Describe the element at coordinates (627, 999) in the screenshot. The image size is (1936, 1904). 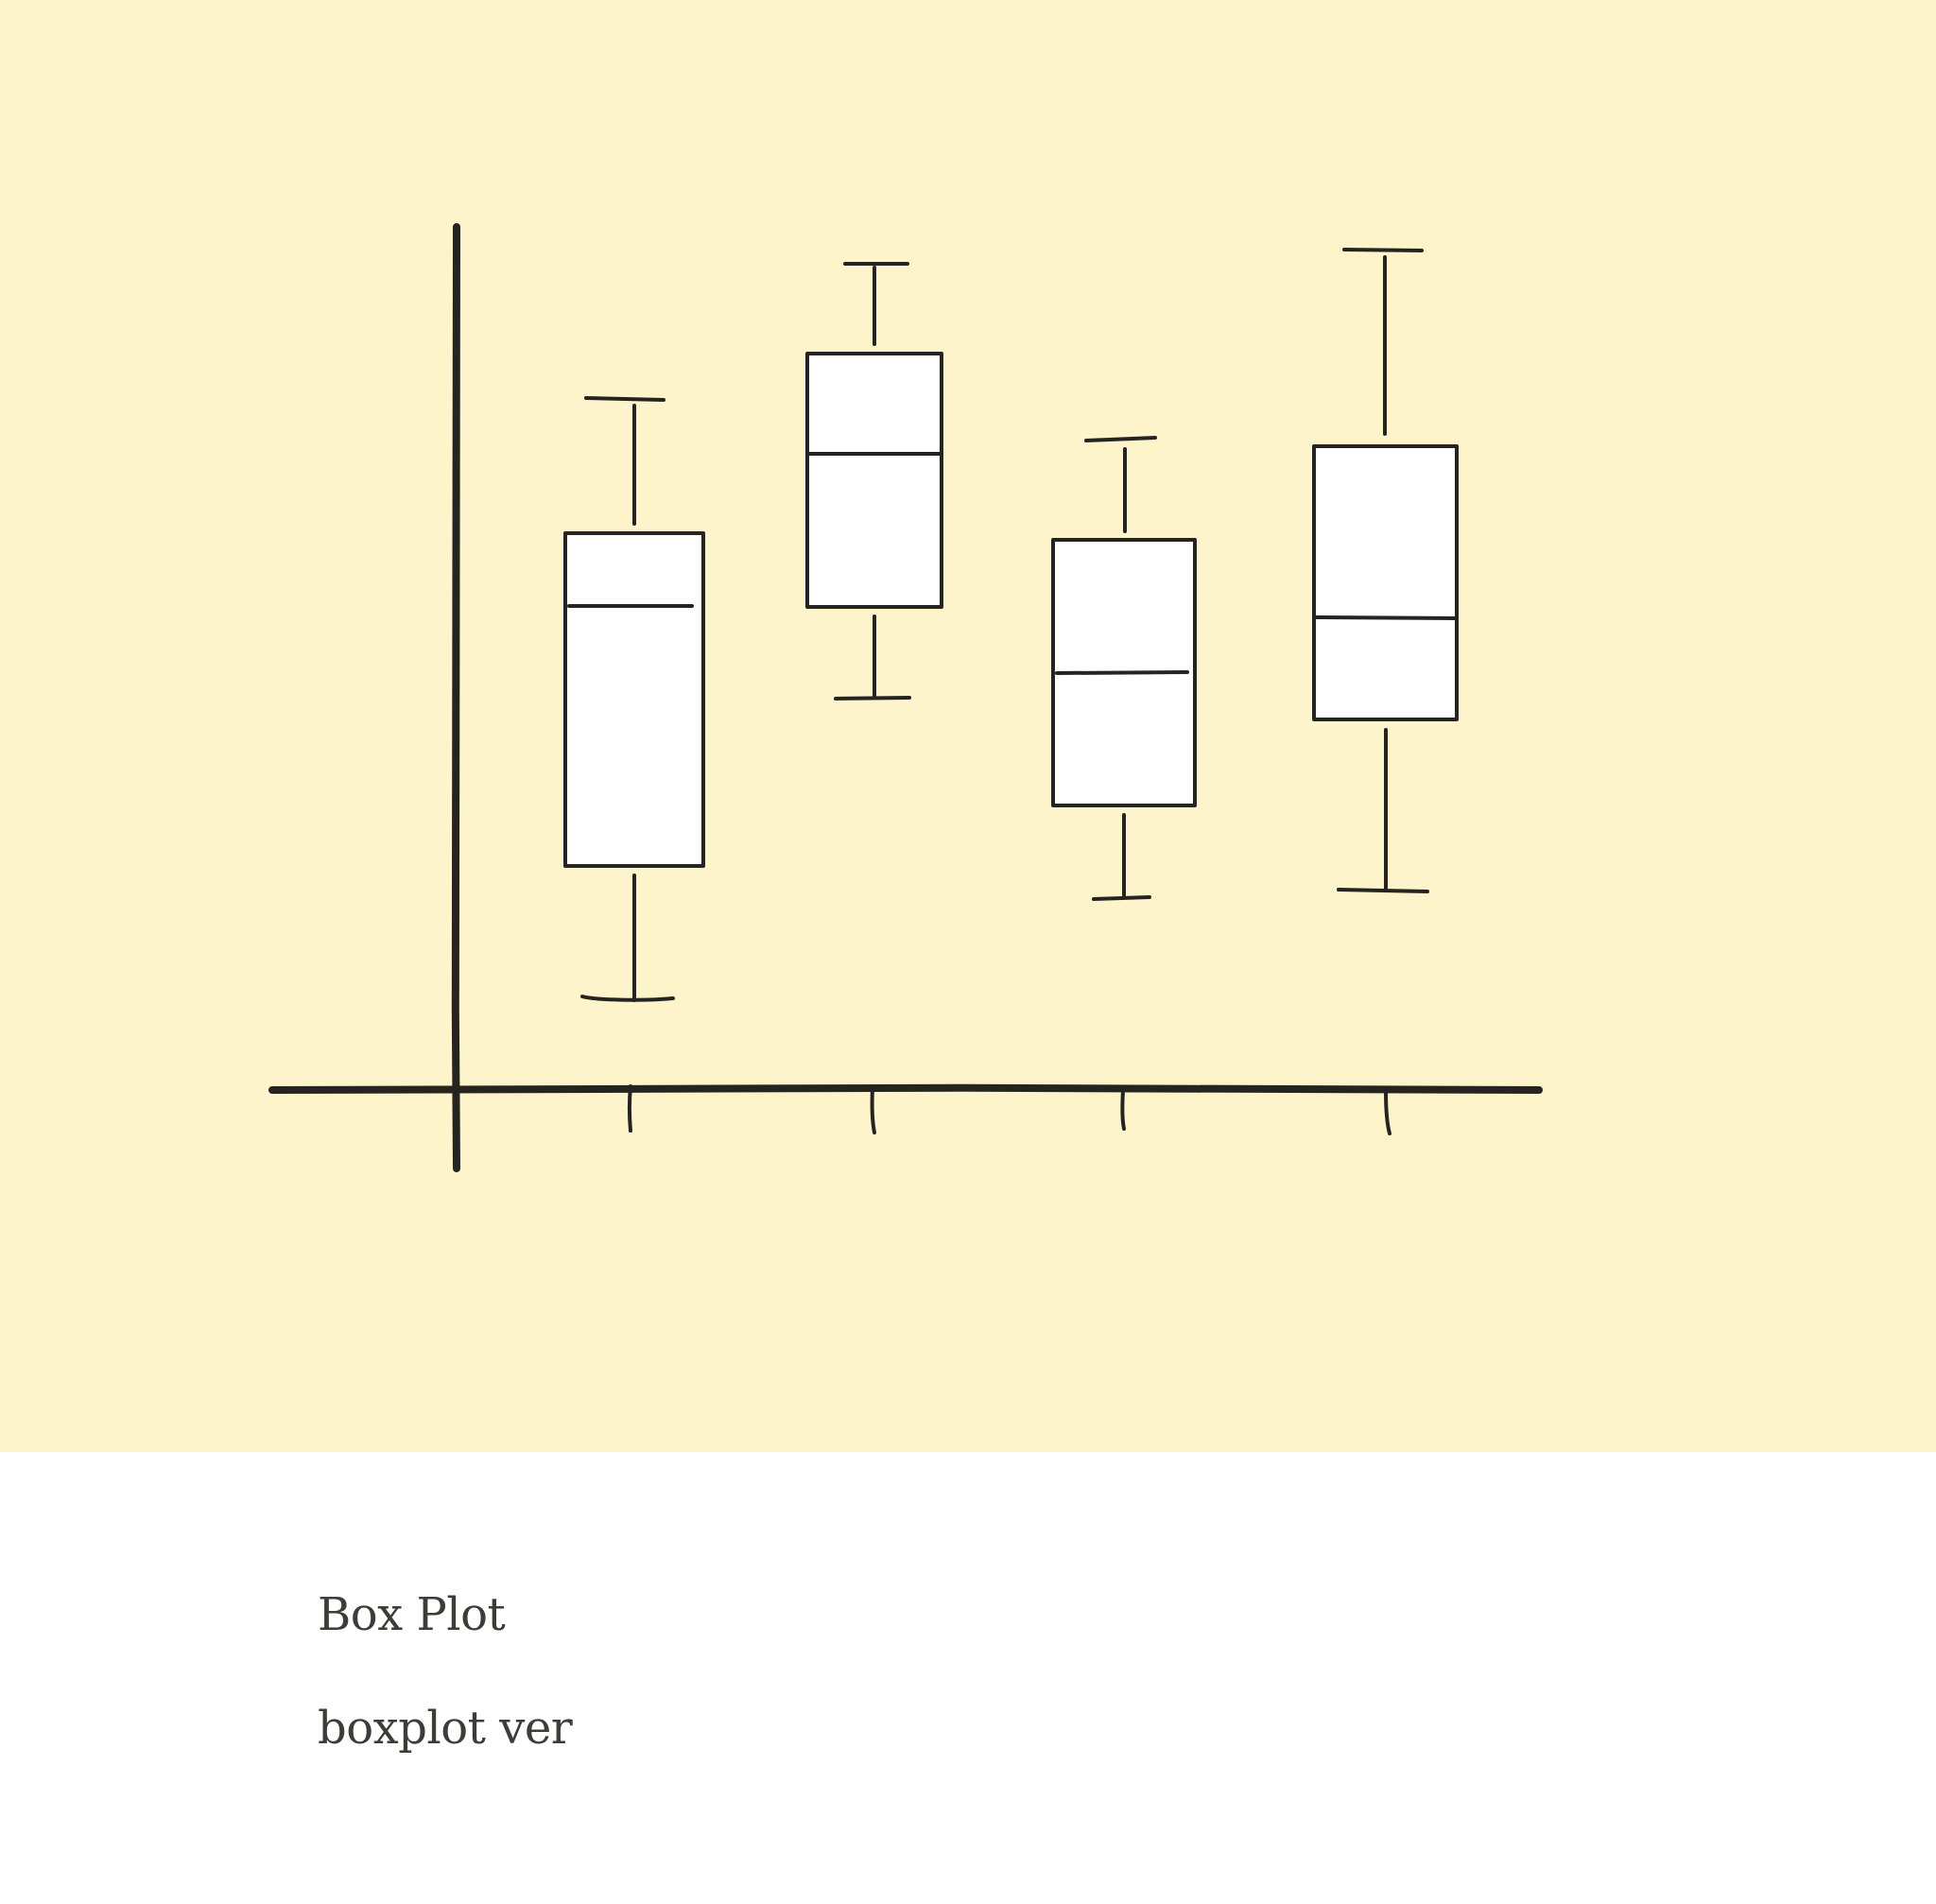
I see `box-1-whisker-bottom-cap` at that location.